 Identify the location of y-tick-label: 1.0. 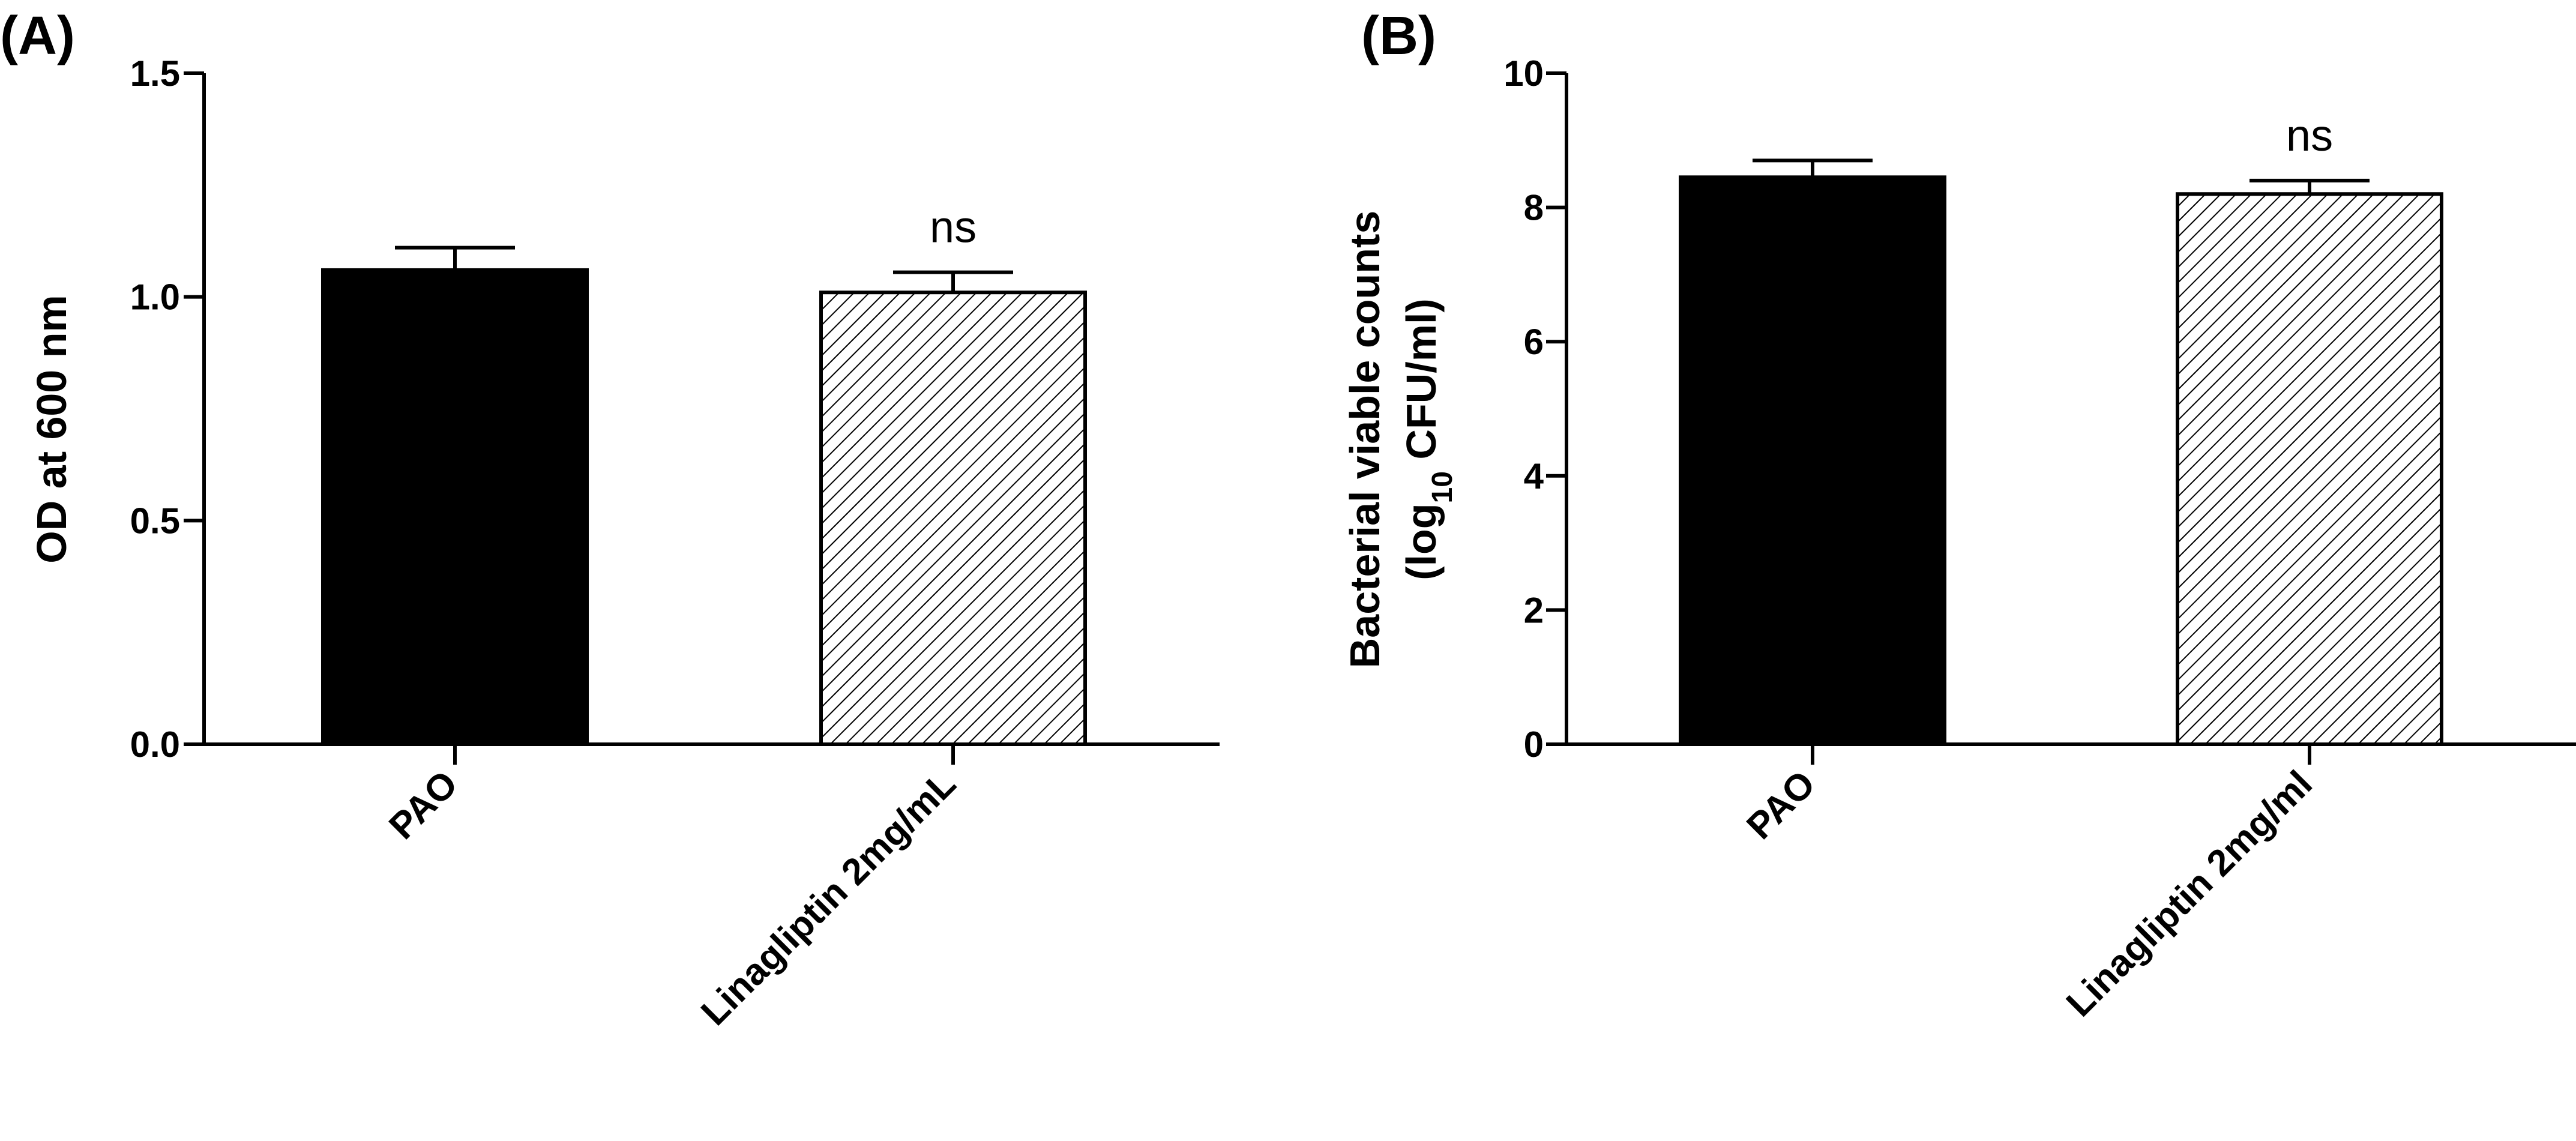
(155, 297).